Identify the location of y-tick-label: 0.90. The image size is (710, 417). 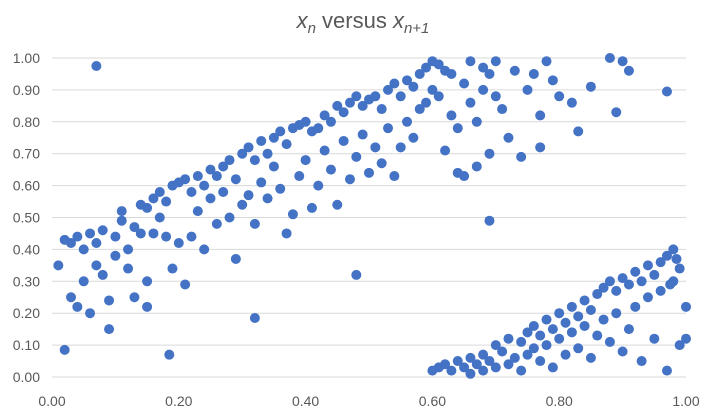
(26, 90).